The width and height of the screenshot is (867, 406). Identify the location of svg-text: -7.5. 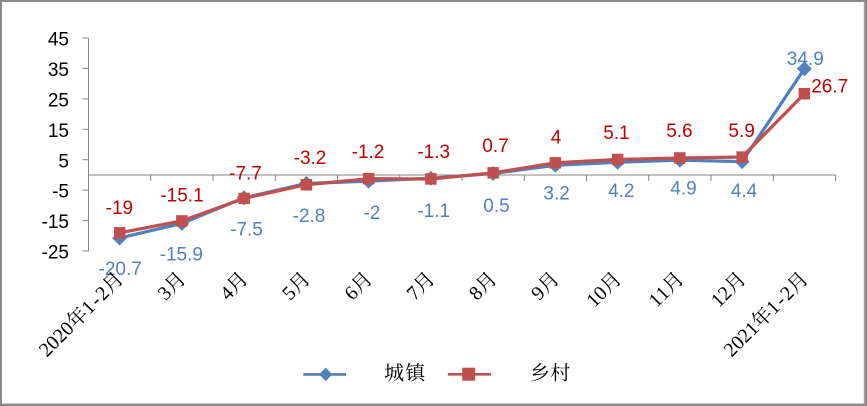
(246, 230).